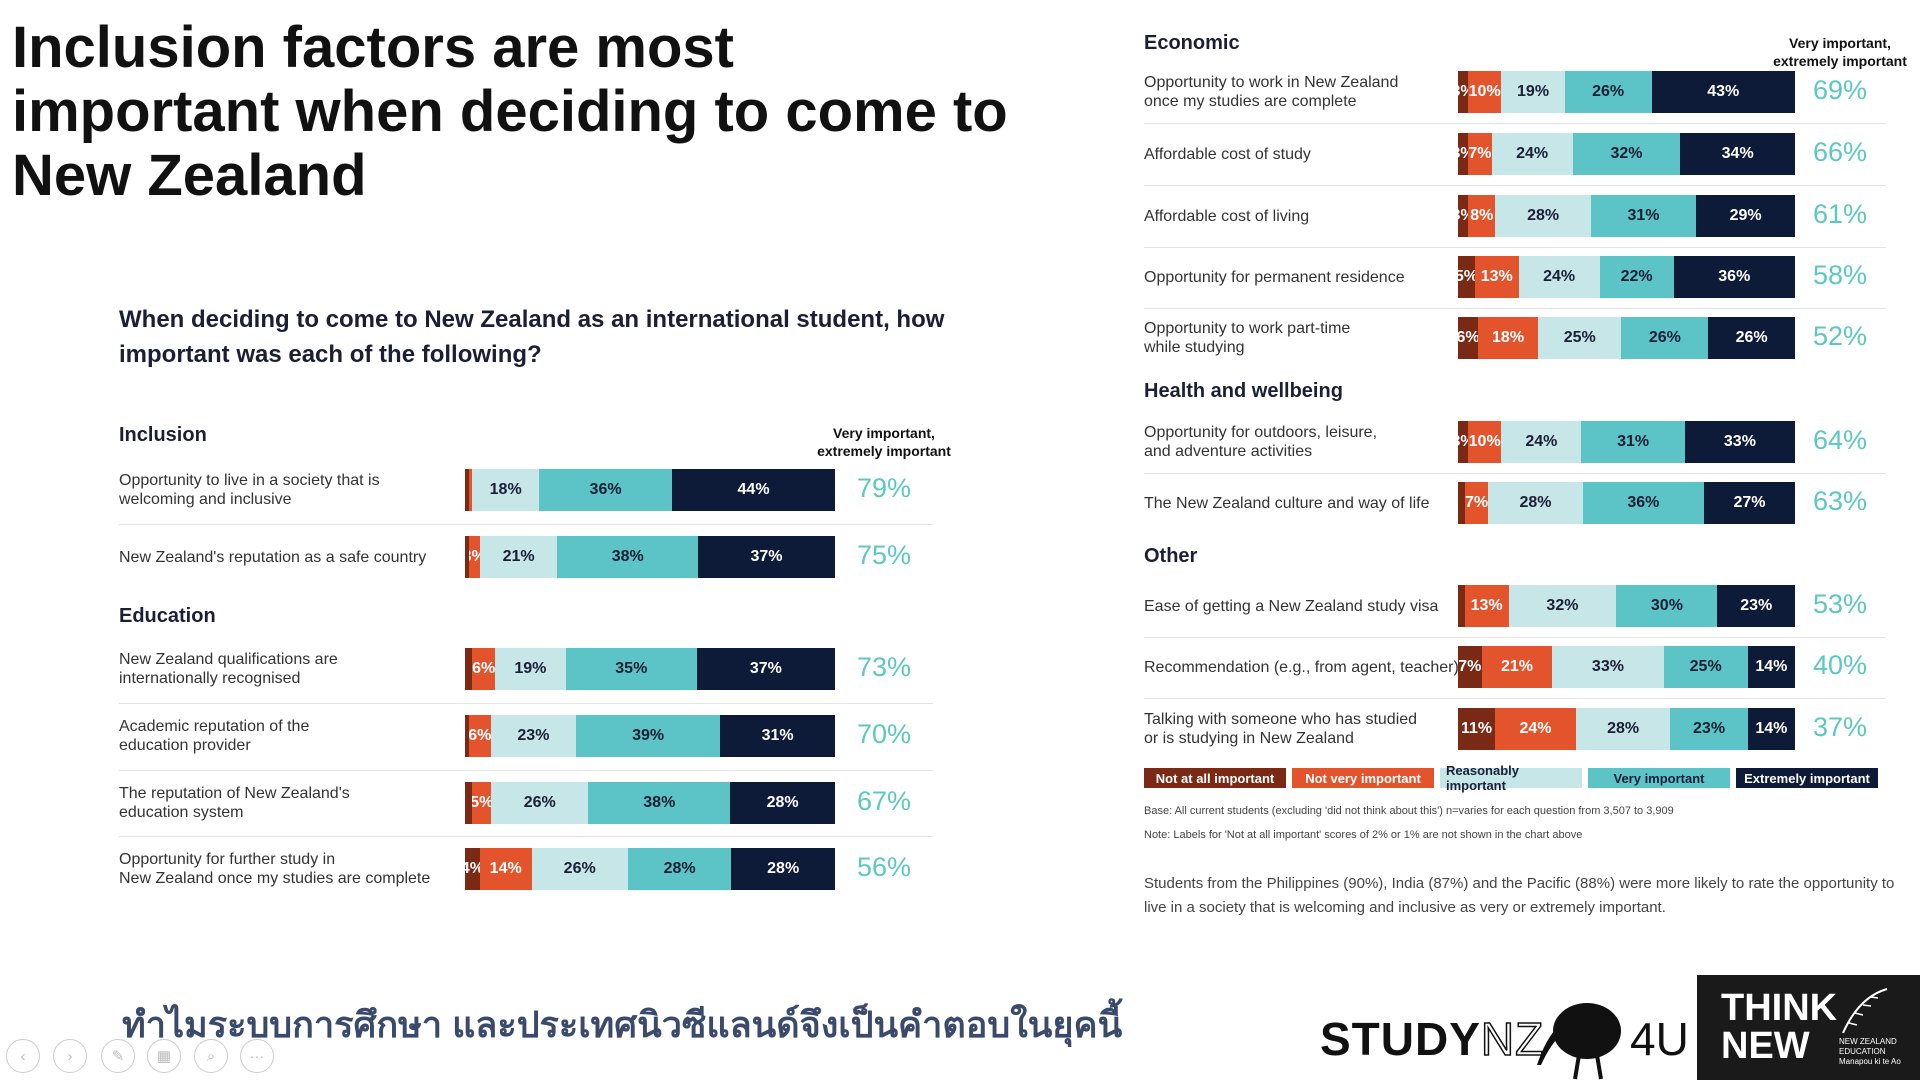 Image resolution: width=1920 pixels, height=1080 pixels. What do you see at coordinates (631, 669) in the screenshot?
I see `bar-segment-very-important: 35%` at bounding box center [631, 669].